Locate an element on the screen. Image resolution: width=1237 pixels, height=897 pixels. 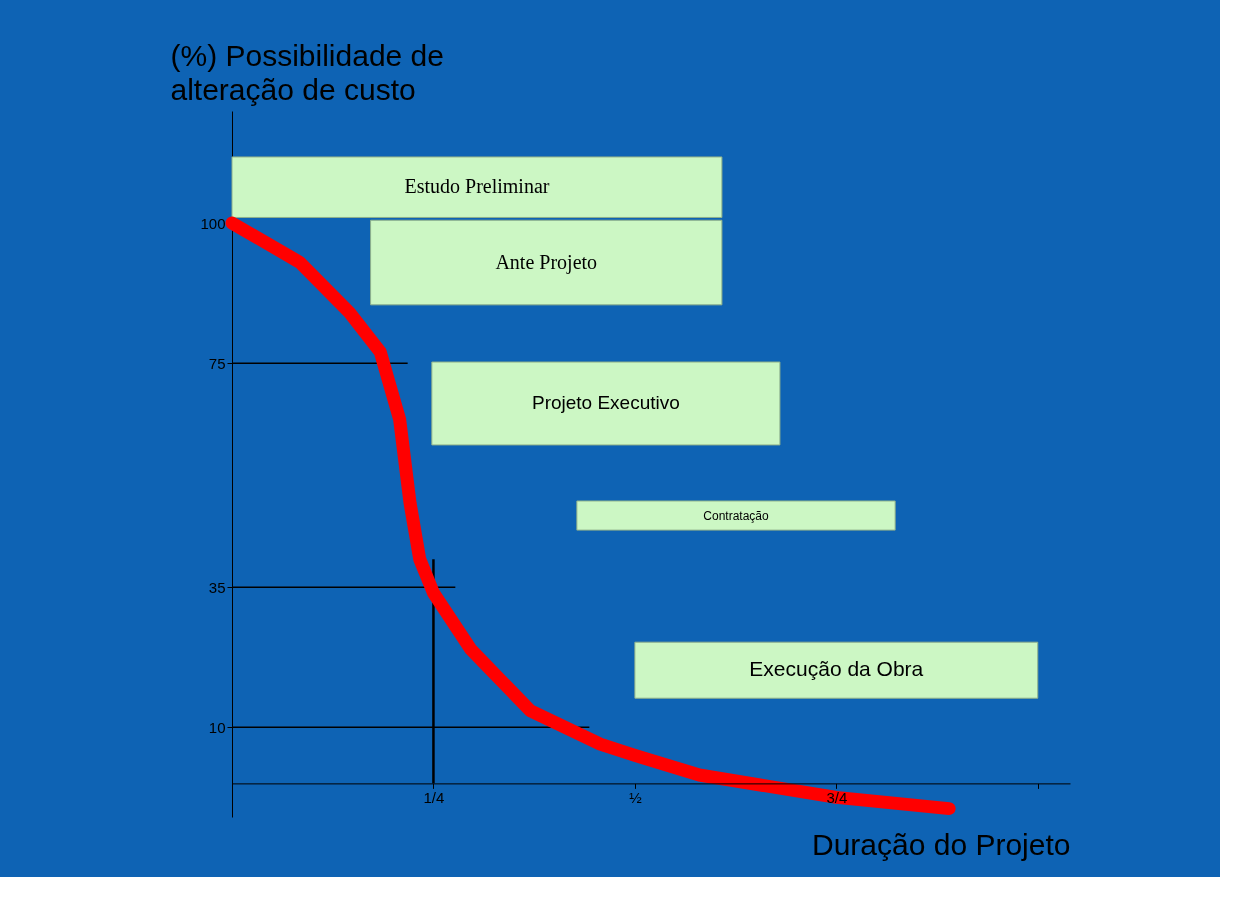
band-label: Estudo Preliminar is located at coordinates (477, 186).